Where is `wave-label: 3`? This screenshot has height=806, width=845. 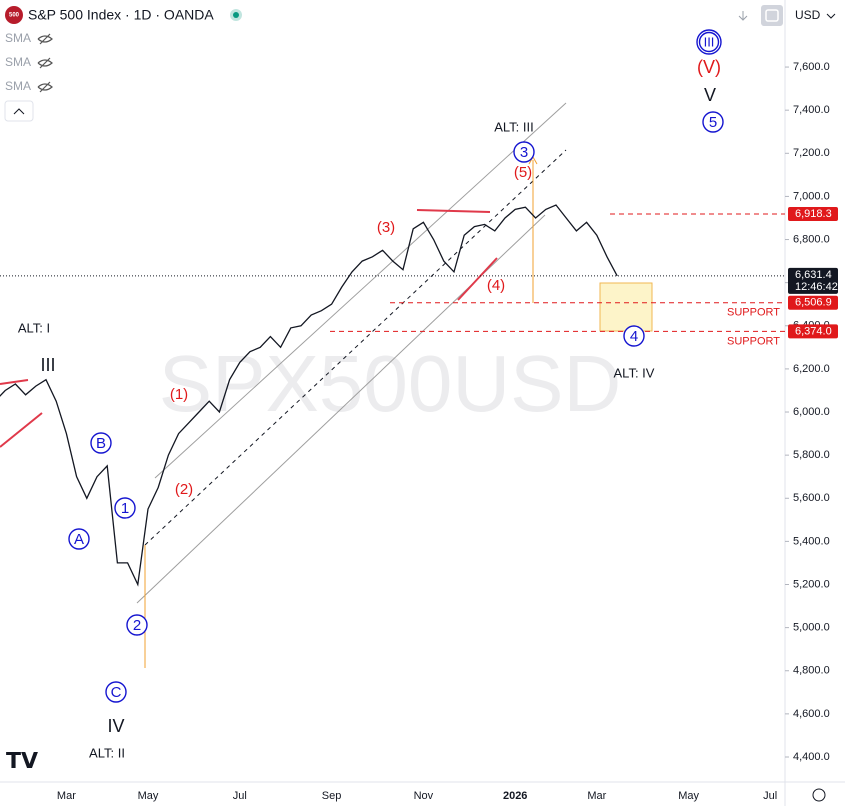
wave-label: 3 is located at coordinates (524, 152).